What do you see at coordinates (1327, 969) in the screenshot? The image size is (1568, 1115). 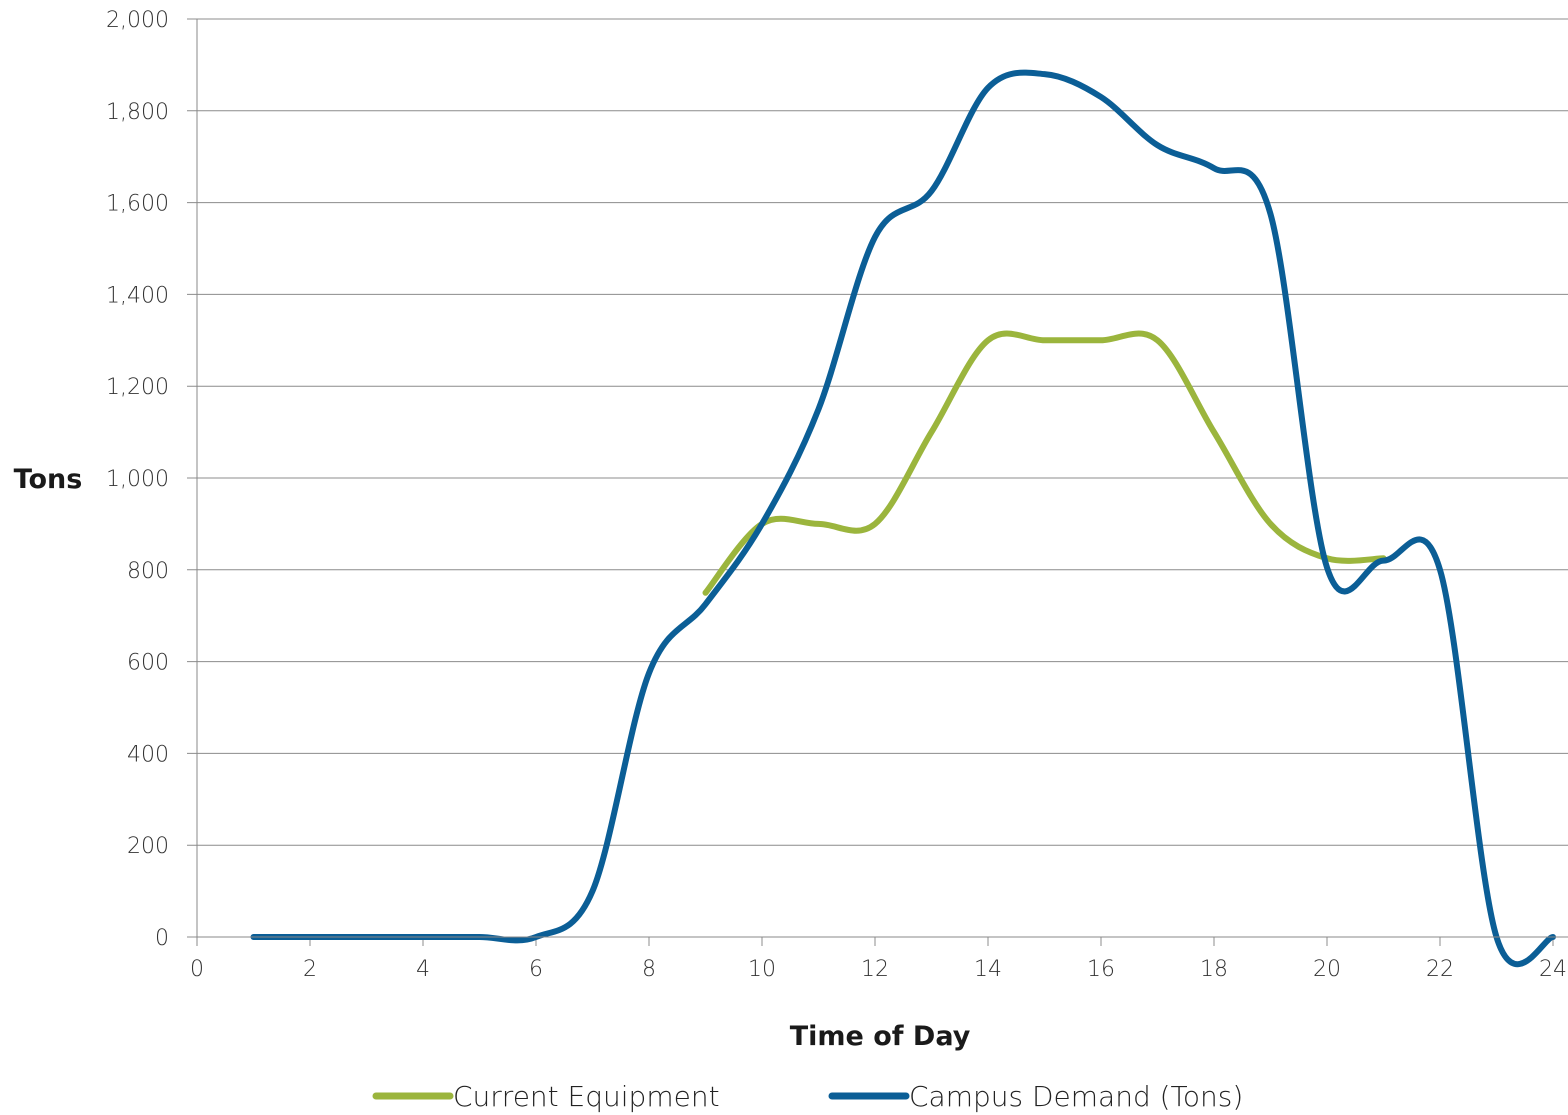 I see `x-tick-label: 20` at bounding box center [1327, 969].